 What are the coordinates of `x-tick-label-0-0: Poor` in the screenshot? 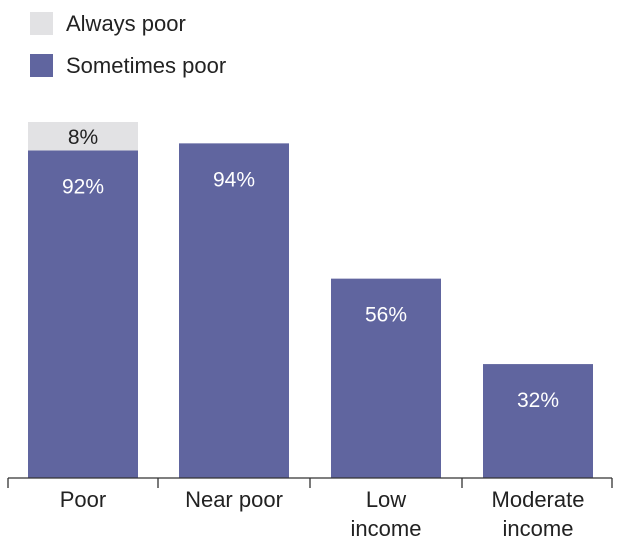 It's located at (83, 499).